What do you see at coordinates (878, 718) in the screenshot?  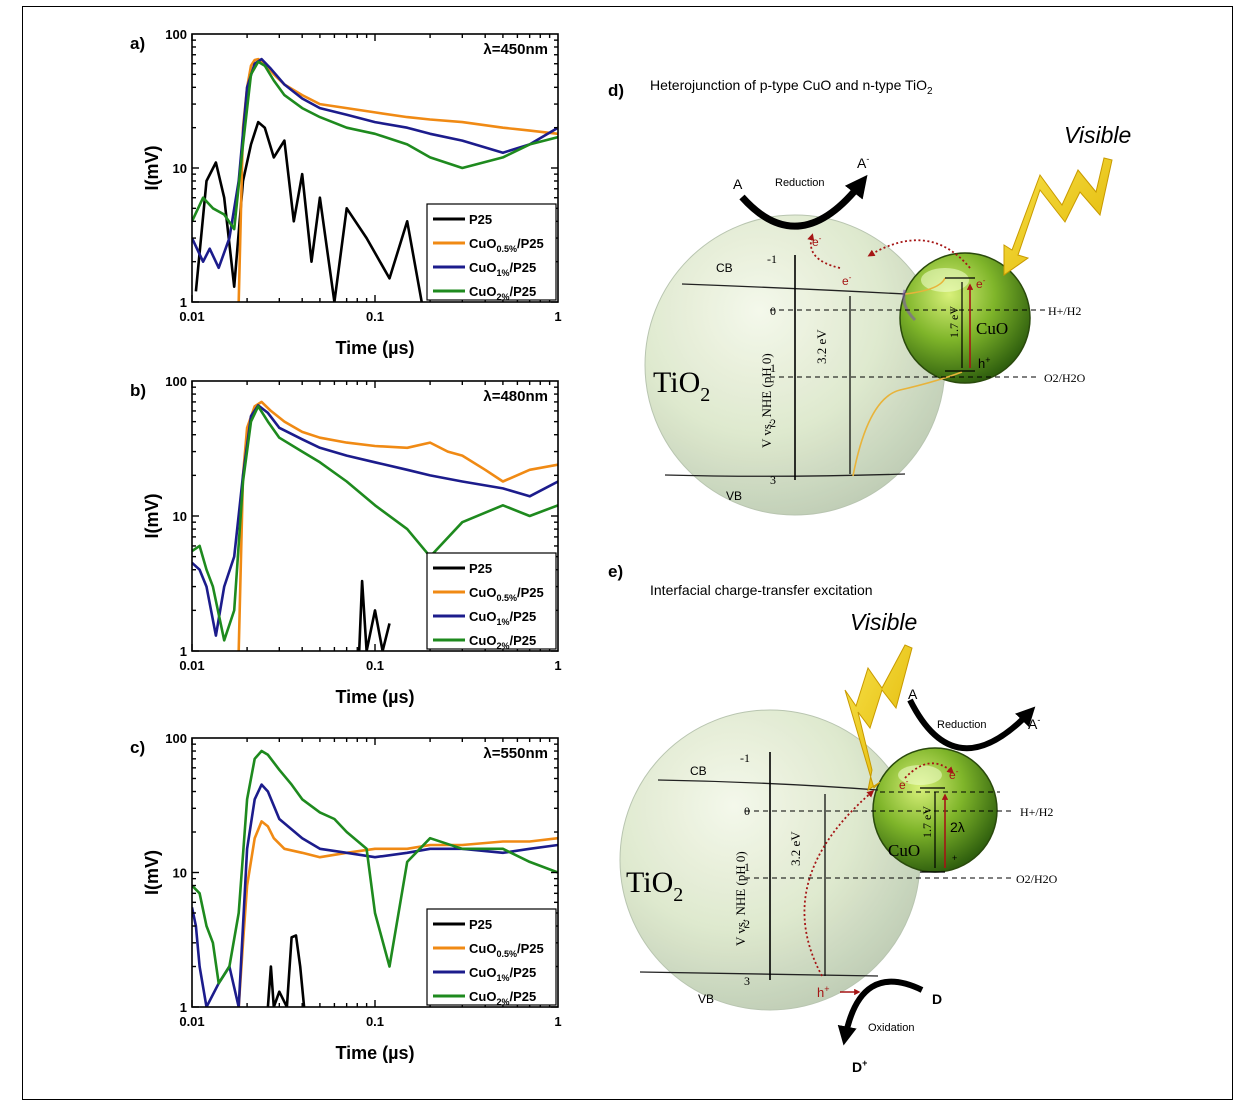 I see `visible-light-bolt-e` at bounding box center [878, 718].